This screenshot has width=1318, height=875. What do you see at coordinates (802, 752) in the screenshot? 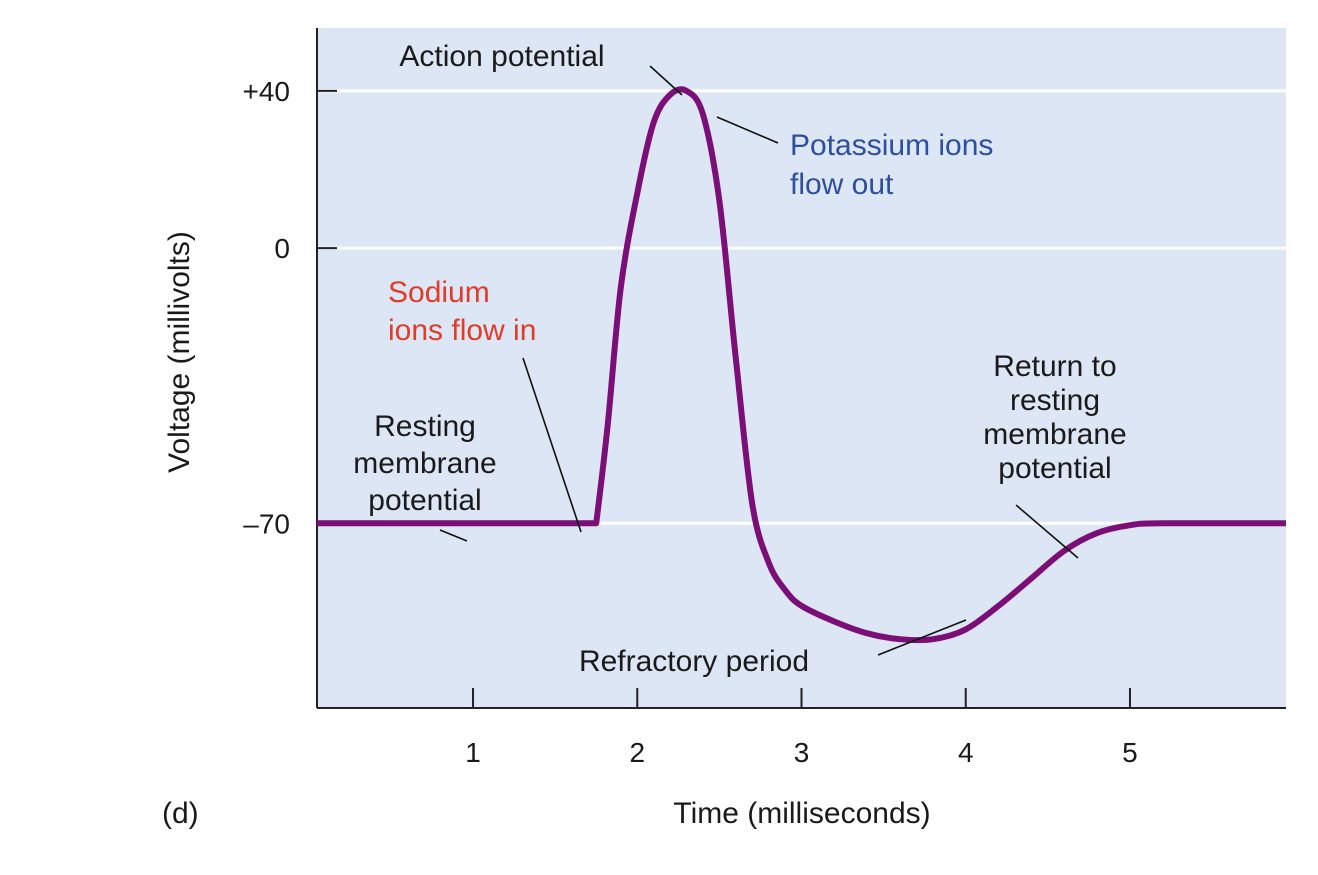
I see `x-tick-label: 3` at bounding box center [802, 752].